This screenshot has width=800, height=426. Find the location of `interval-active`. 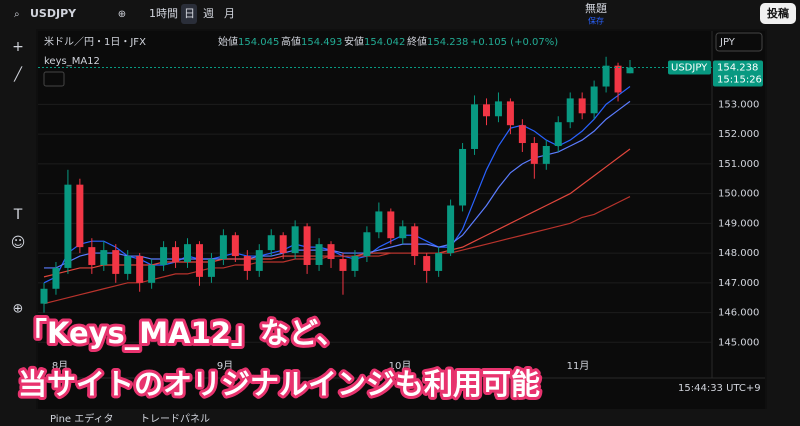

interval-active is located at coordinates (189, 14).